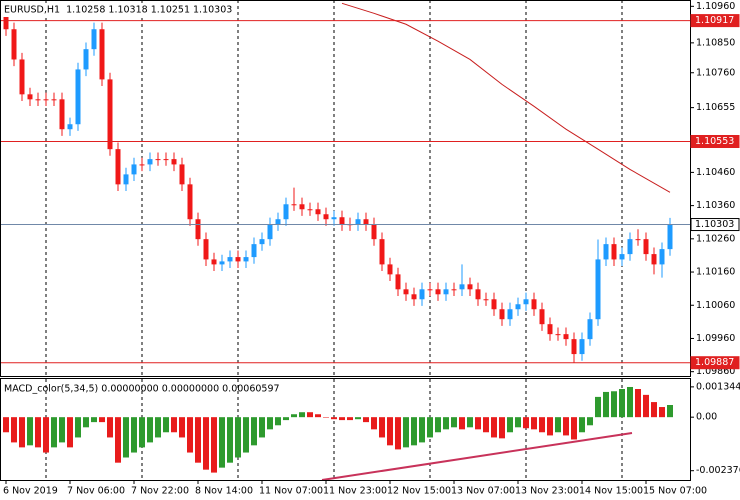 The image size is (740, 500). I want to click on y-tick-label: 1.10850, so click(715, 42).